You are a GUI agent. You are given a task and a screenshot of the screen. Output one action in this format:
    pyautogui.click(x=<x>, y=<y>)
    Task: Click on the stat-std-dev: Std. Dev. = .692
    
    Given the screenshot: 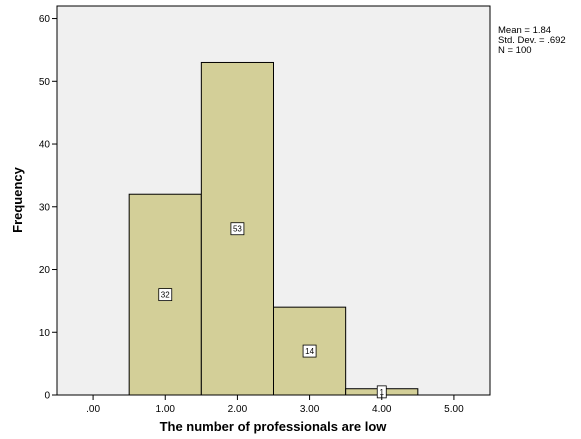 What is the action you would take?
    pyautogui.click(x=532, y=40)
    